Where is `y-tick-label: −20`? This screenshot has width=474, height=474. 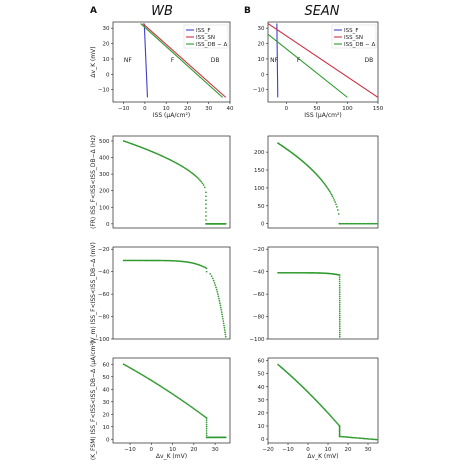 y-tick-label: −20 is located at coordinates (259, 250).